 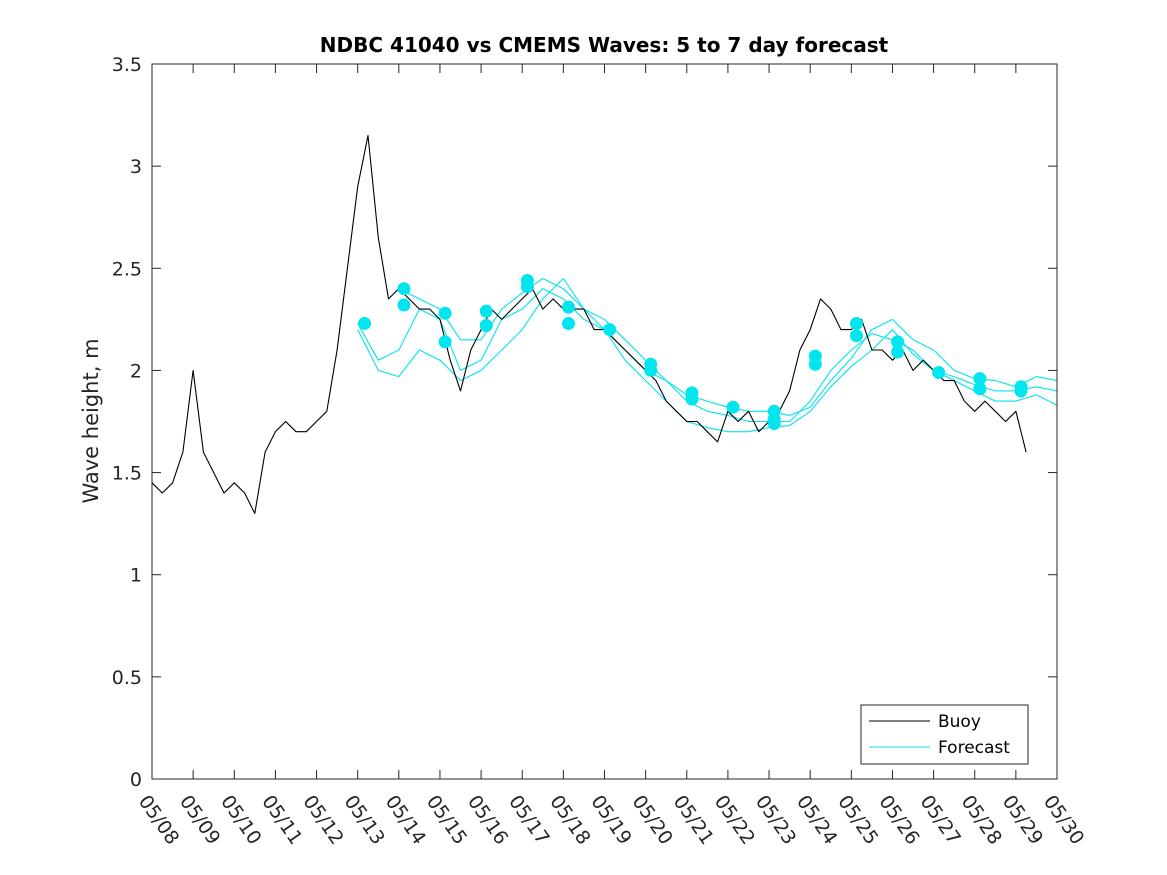 What do you see at coordinates (127, 65) in the screenshot?
I see `y-tick-label-7: 3.5` at bounding box center [127, 65].